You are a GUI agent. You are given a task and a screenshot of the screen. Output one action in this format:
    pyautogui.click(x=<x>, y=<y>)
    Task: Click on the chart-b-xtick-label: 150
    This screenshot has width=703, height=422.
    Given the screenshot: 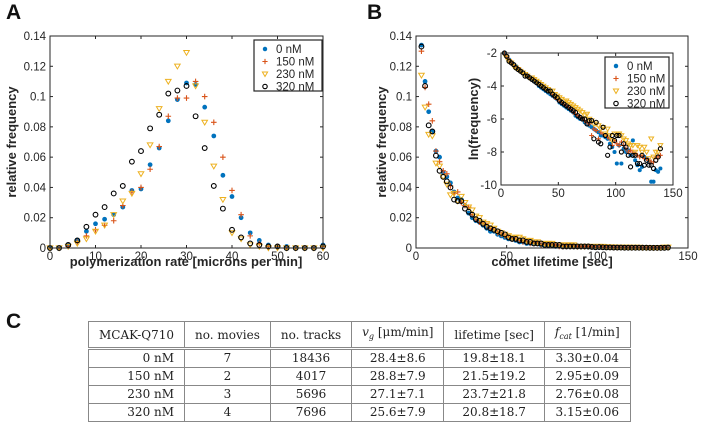 What is the action you would take?
    pyautogui.click(x=687, y=257)
    